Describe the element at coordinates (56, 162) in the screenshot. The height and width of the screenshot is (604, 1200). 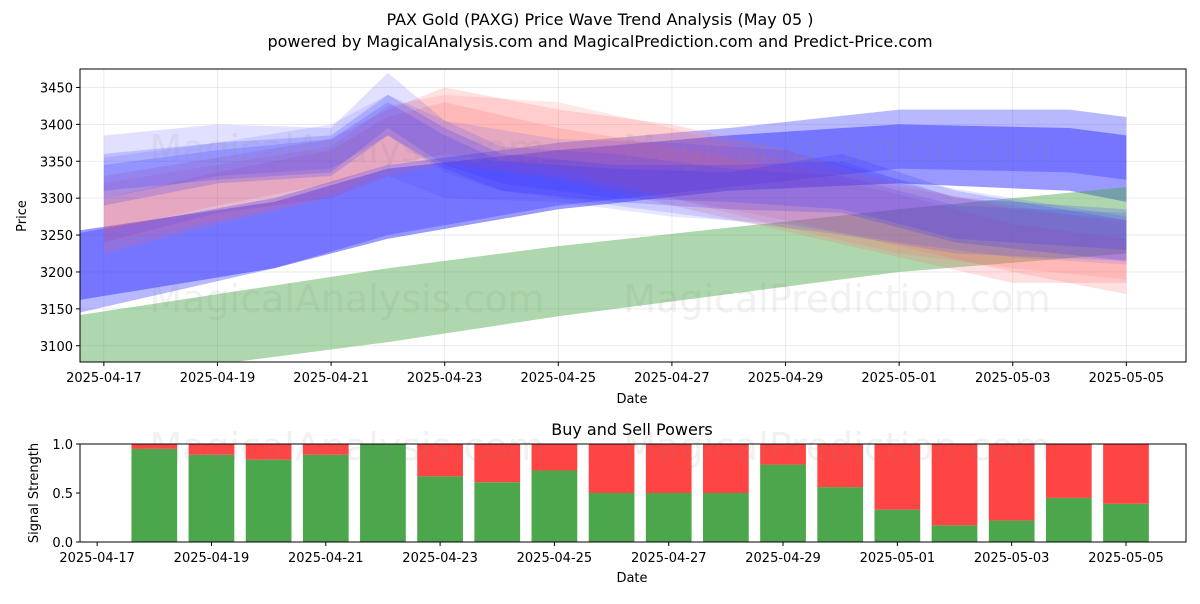
I see `price-y-tick-label: 3350` at that location.